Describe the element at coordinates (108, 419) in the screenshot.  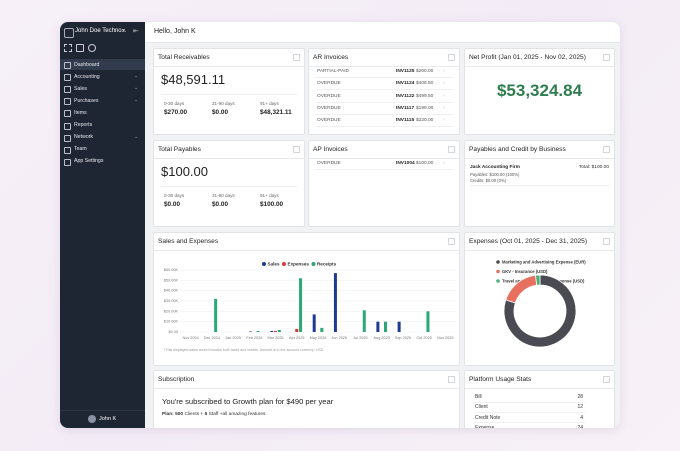
I see `user-name: John K` at that location.